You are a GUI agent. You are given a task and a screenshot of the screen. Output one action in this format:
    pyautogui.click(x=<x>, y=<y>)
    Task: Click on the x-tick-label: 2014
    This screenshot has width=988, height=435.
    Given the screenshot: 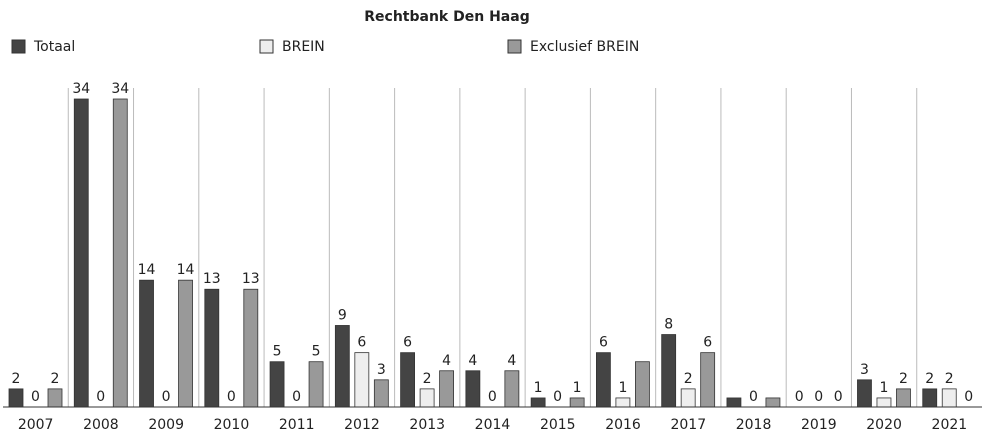 What is the action you would take?
    pyautogui.click(x=493, y=425)
    